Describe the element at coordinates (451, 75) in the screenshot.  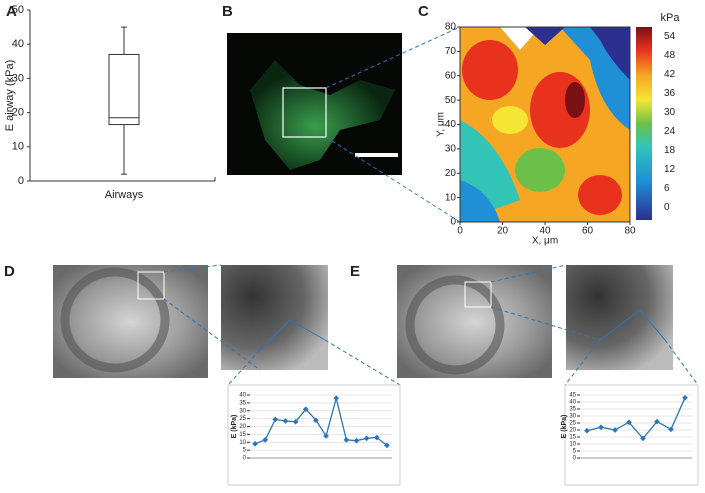
I see `y-tick-label: 60` at that location.